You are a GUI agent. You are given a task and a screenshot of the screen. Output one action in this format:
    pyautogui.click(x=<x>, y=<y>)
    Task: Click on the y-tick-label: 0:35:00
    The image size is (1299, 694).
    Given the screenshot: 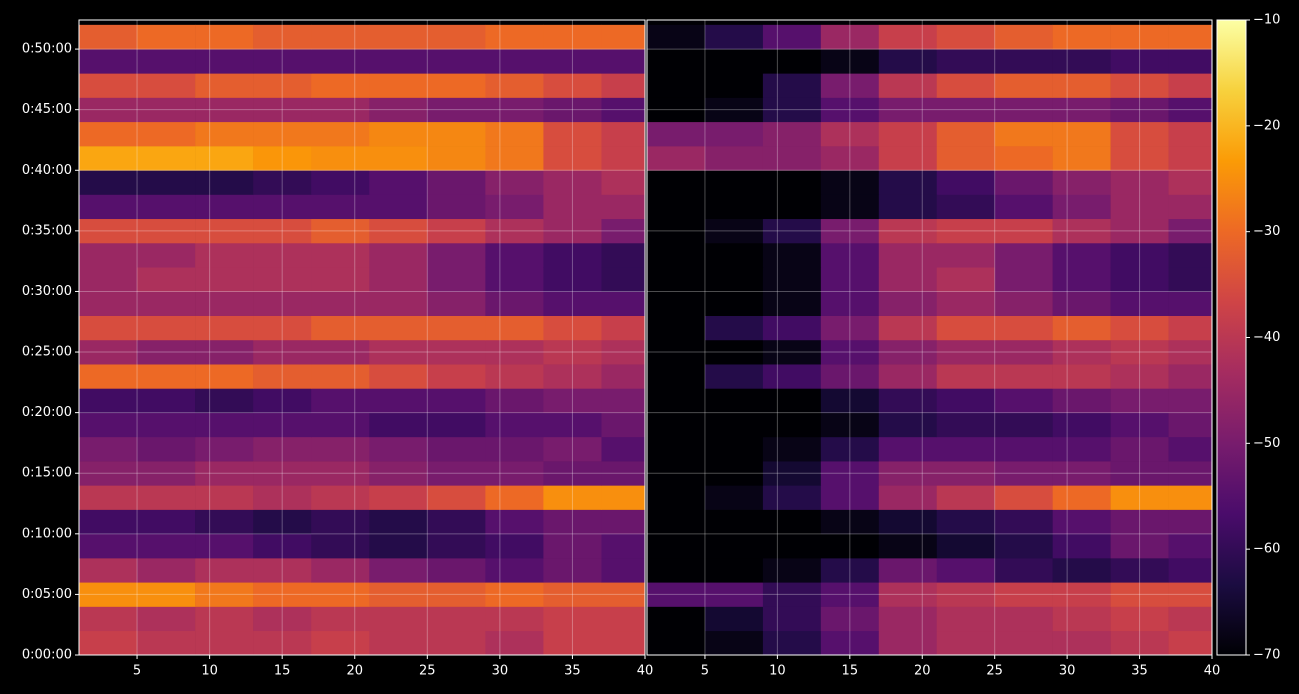 What is the action you would take?
    pyautogui.click(x=47, y=230)
    